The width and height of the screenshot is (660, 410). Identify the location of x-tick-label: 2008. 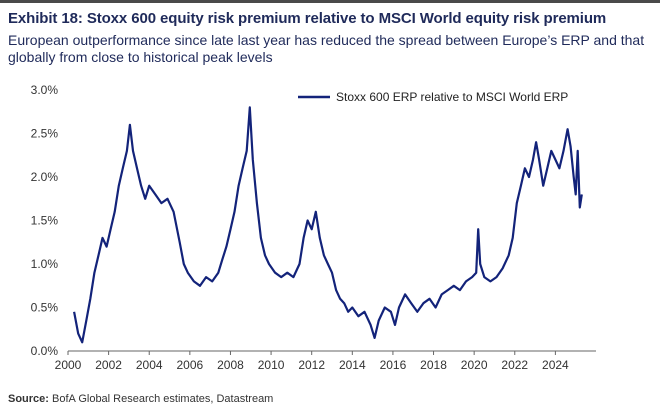
(230, 365).